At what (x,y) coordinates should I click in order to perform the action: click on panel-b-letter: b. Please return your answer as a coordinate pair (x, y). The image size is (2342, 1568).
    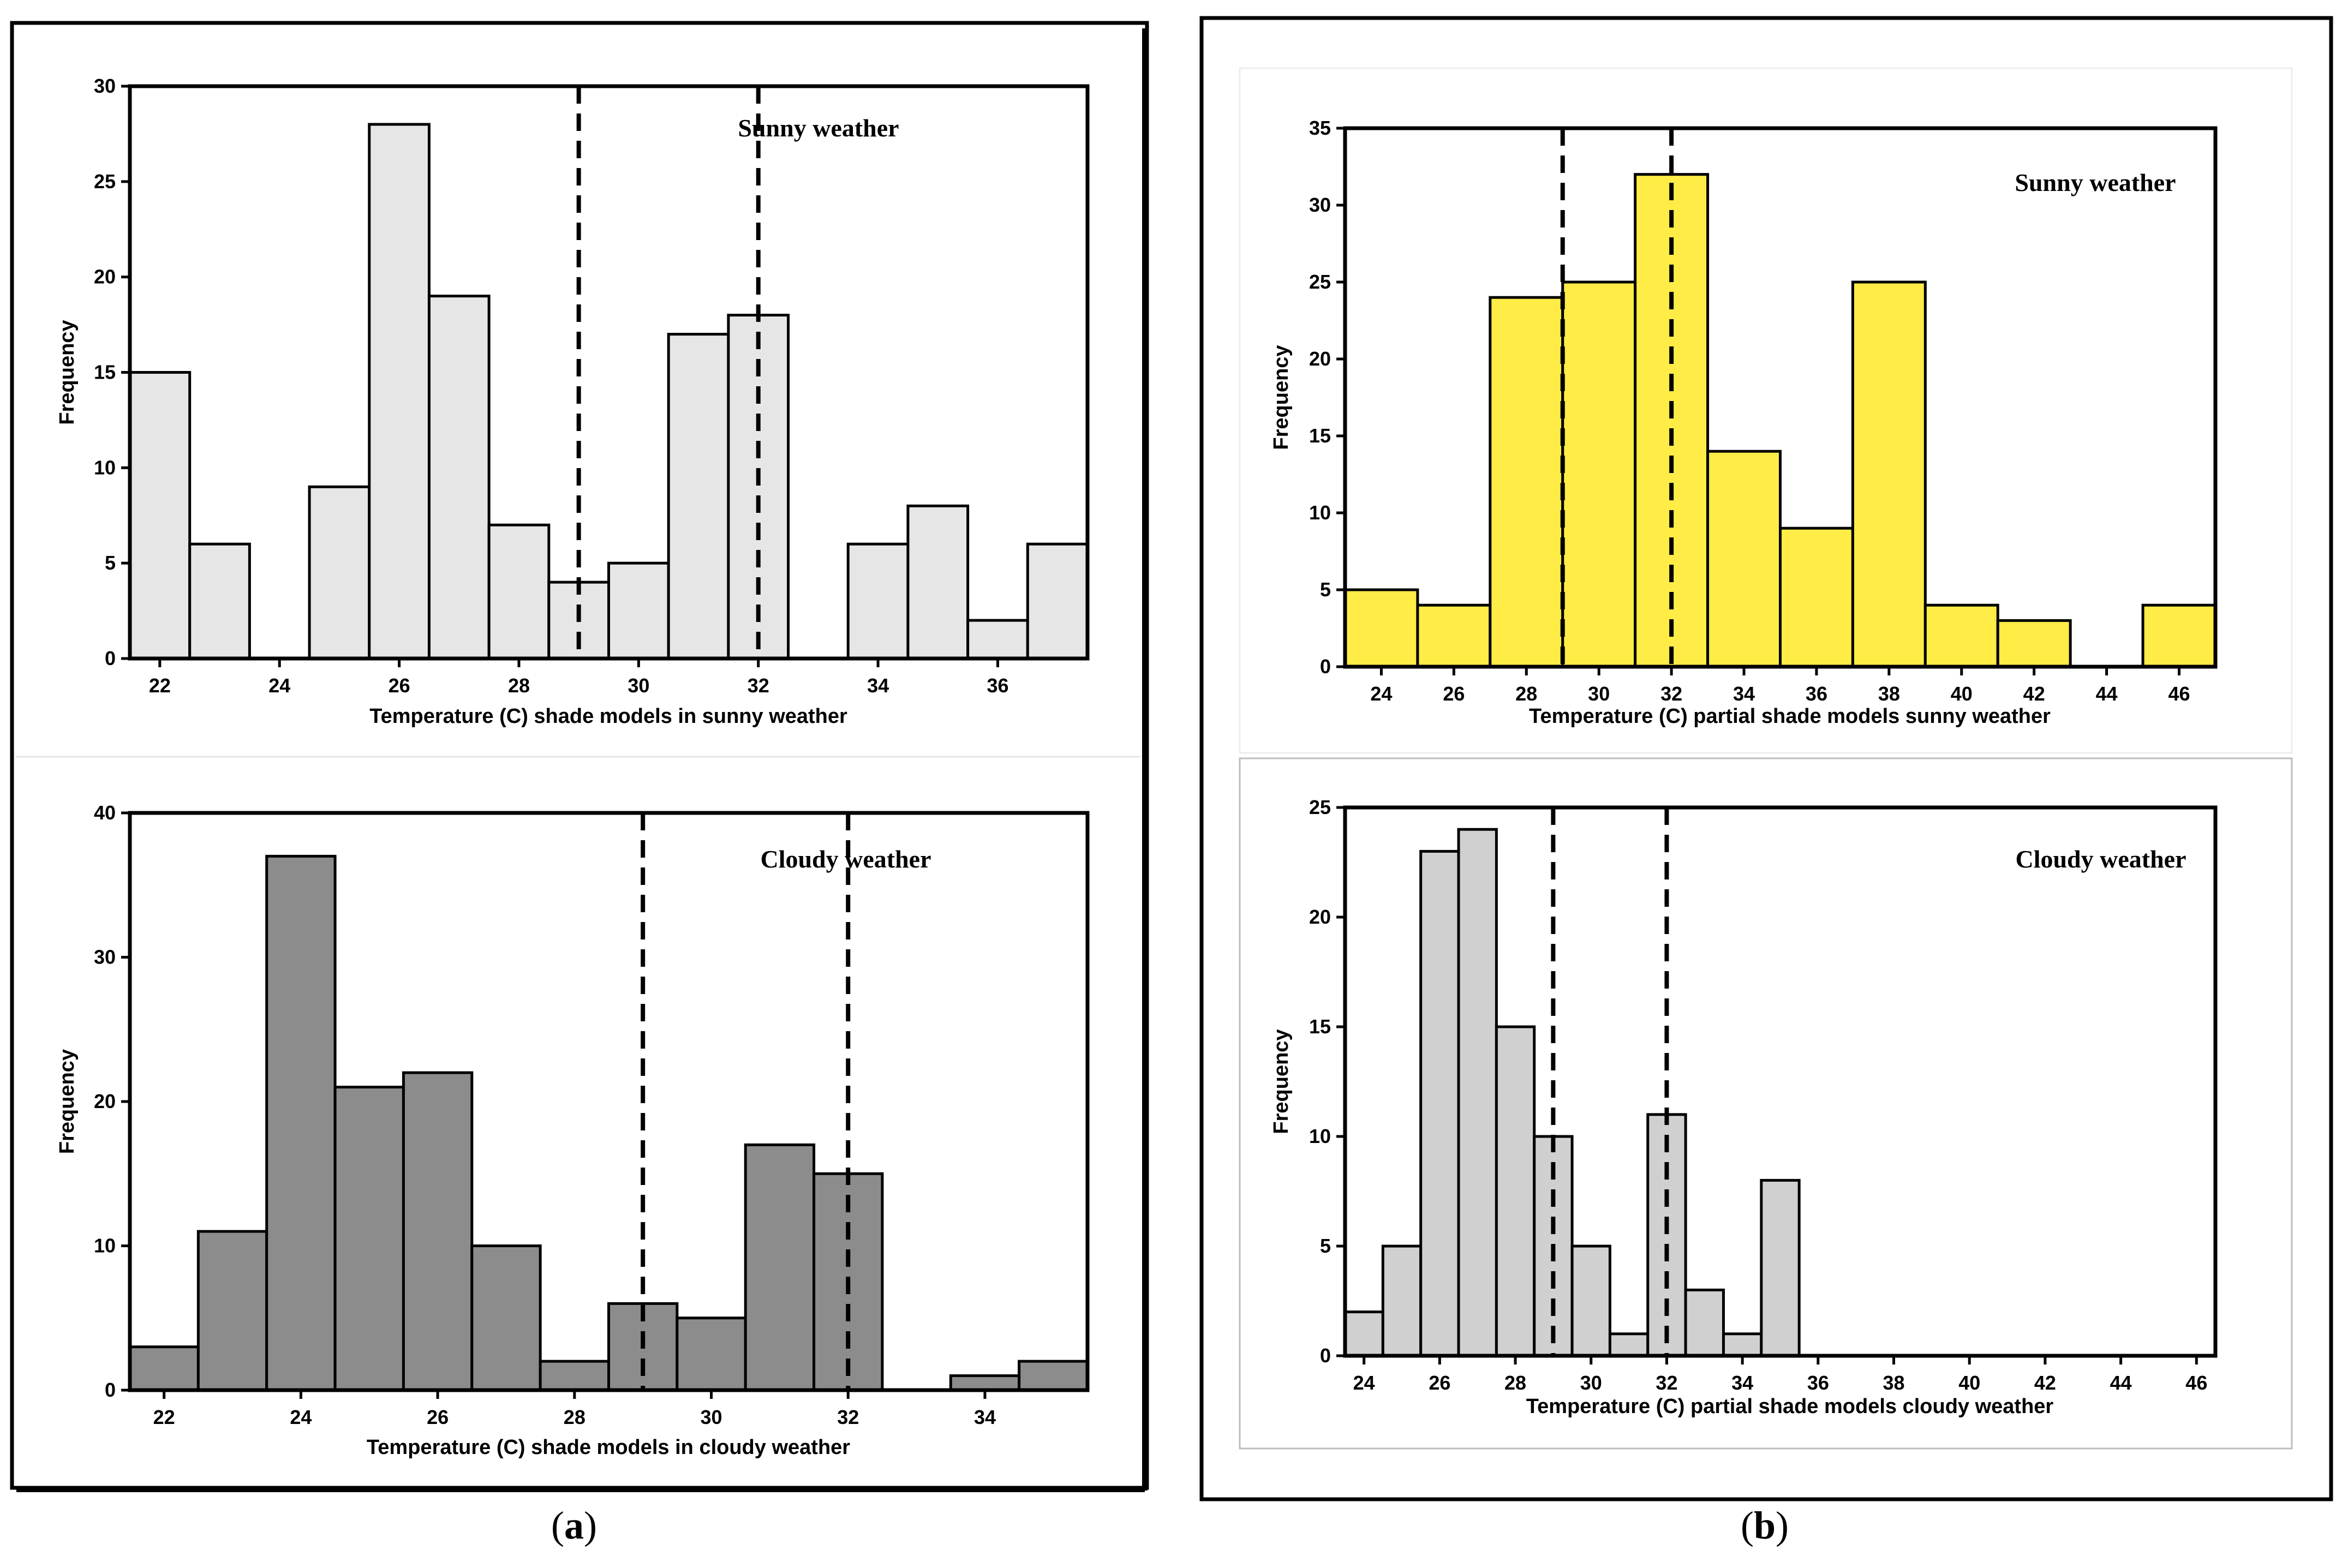
    Looking at the image, I should click on (1764, 1526).